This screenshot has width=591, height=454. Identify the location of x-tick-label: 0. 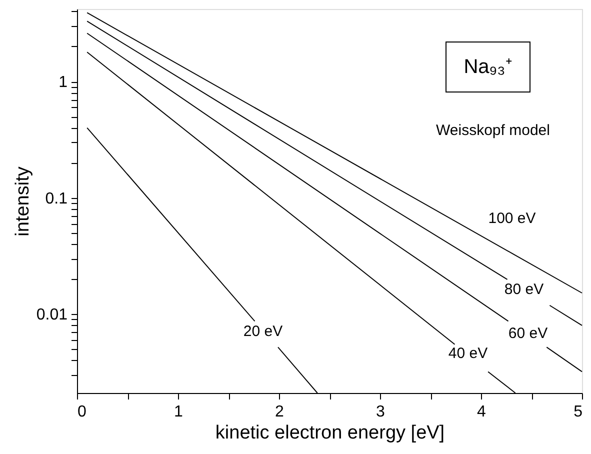
(82, 412).